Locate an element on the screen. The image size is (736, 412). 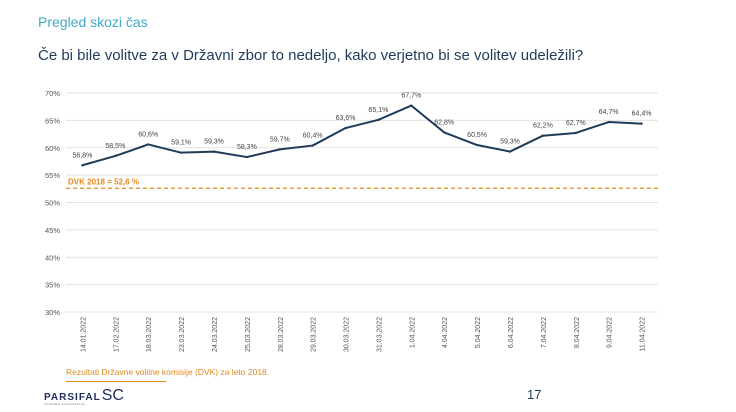
series-line is located at coordinates (362, 135).